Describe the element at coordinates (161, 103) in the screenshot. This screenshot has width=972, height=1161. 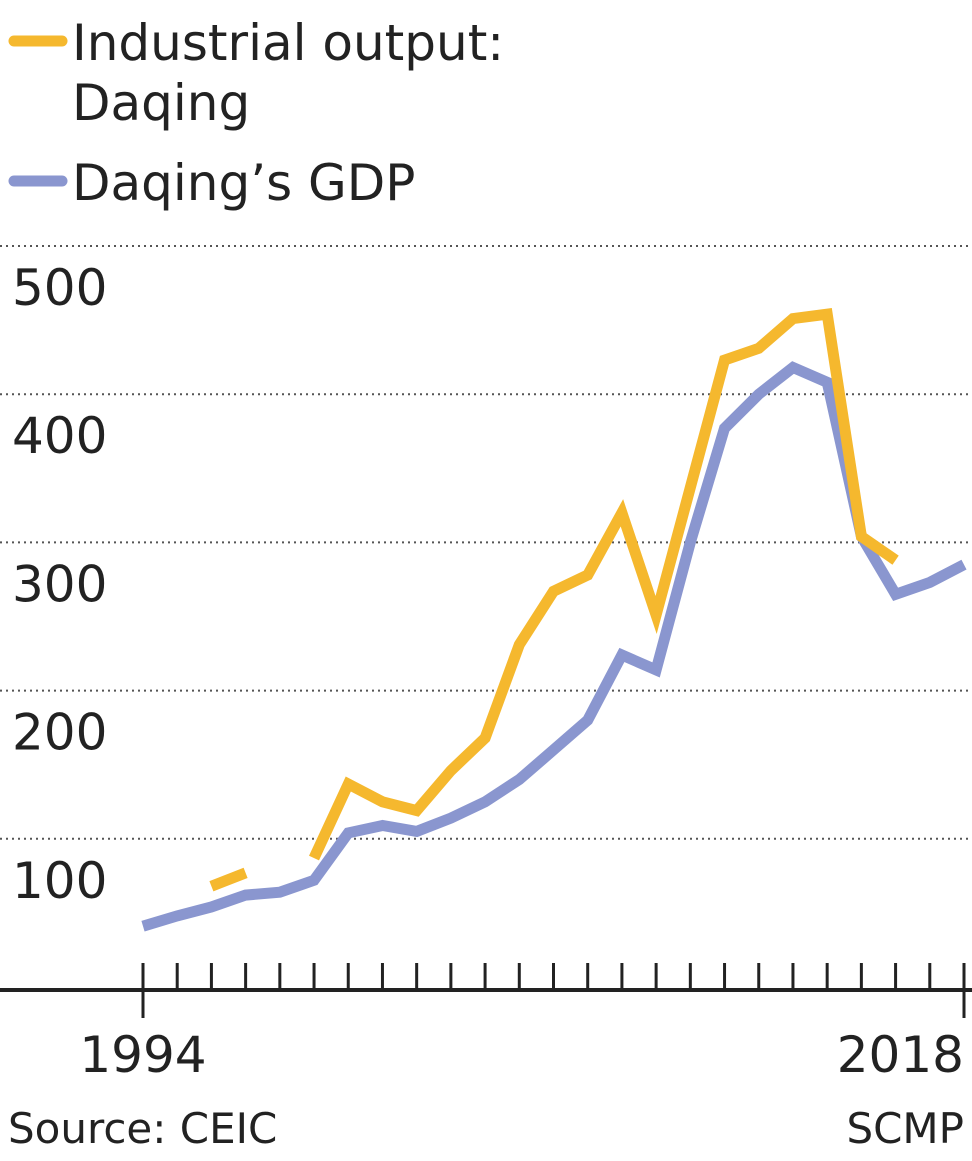
I see `legend-label-industrial-output-line2: Daqing` at that location.